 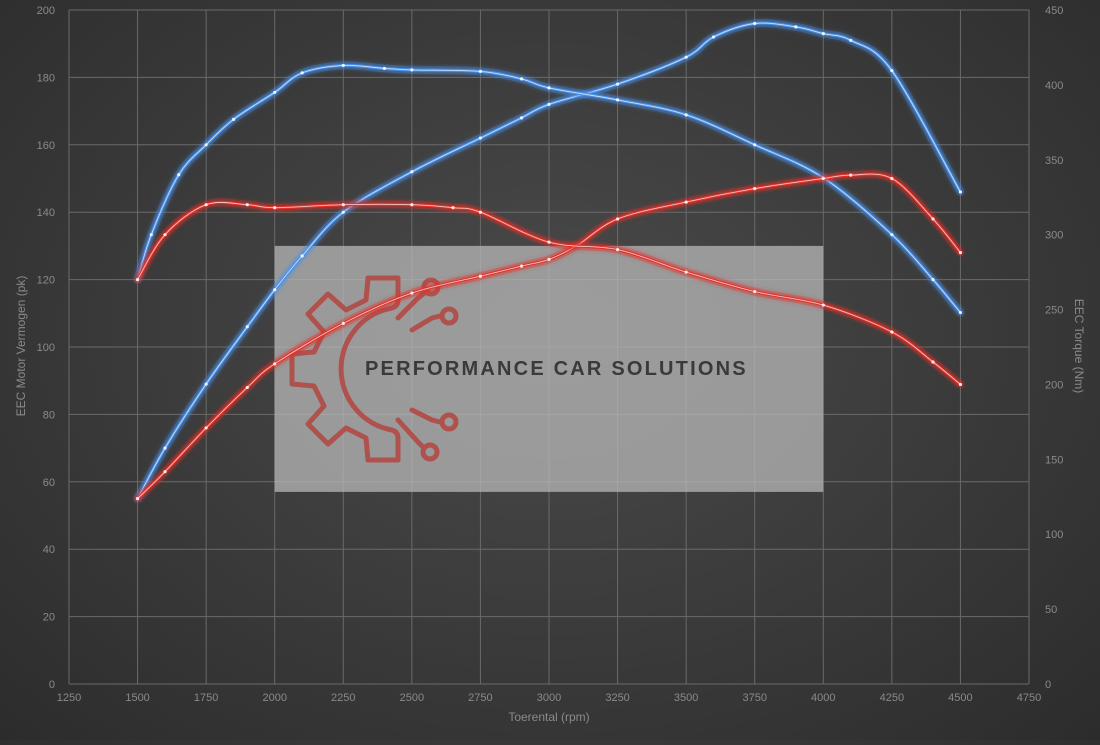 I want to click on y-left-tick-label: 20, so click(x=49, y=618).